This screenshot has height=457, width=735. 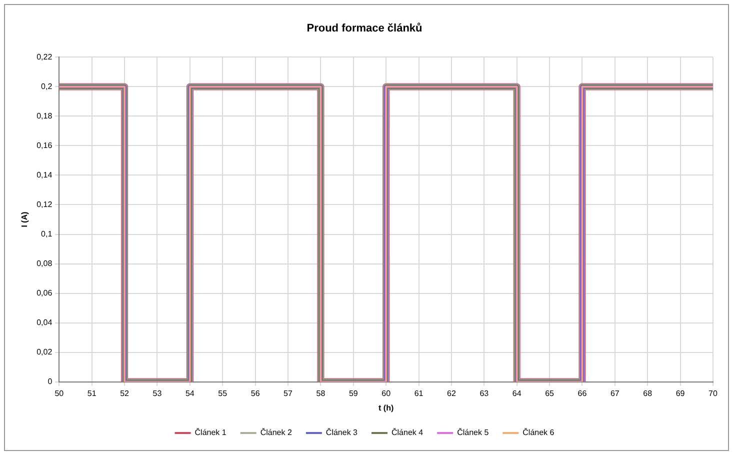 I want to click on y-tick-label: 0,04, so click(x=44, y=322).